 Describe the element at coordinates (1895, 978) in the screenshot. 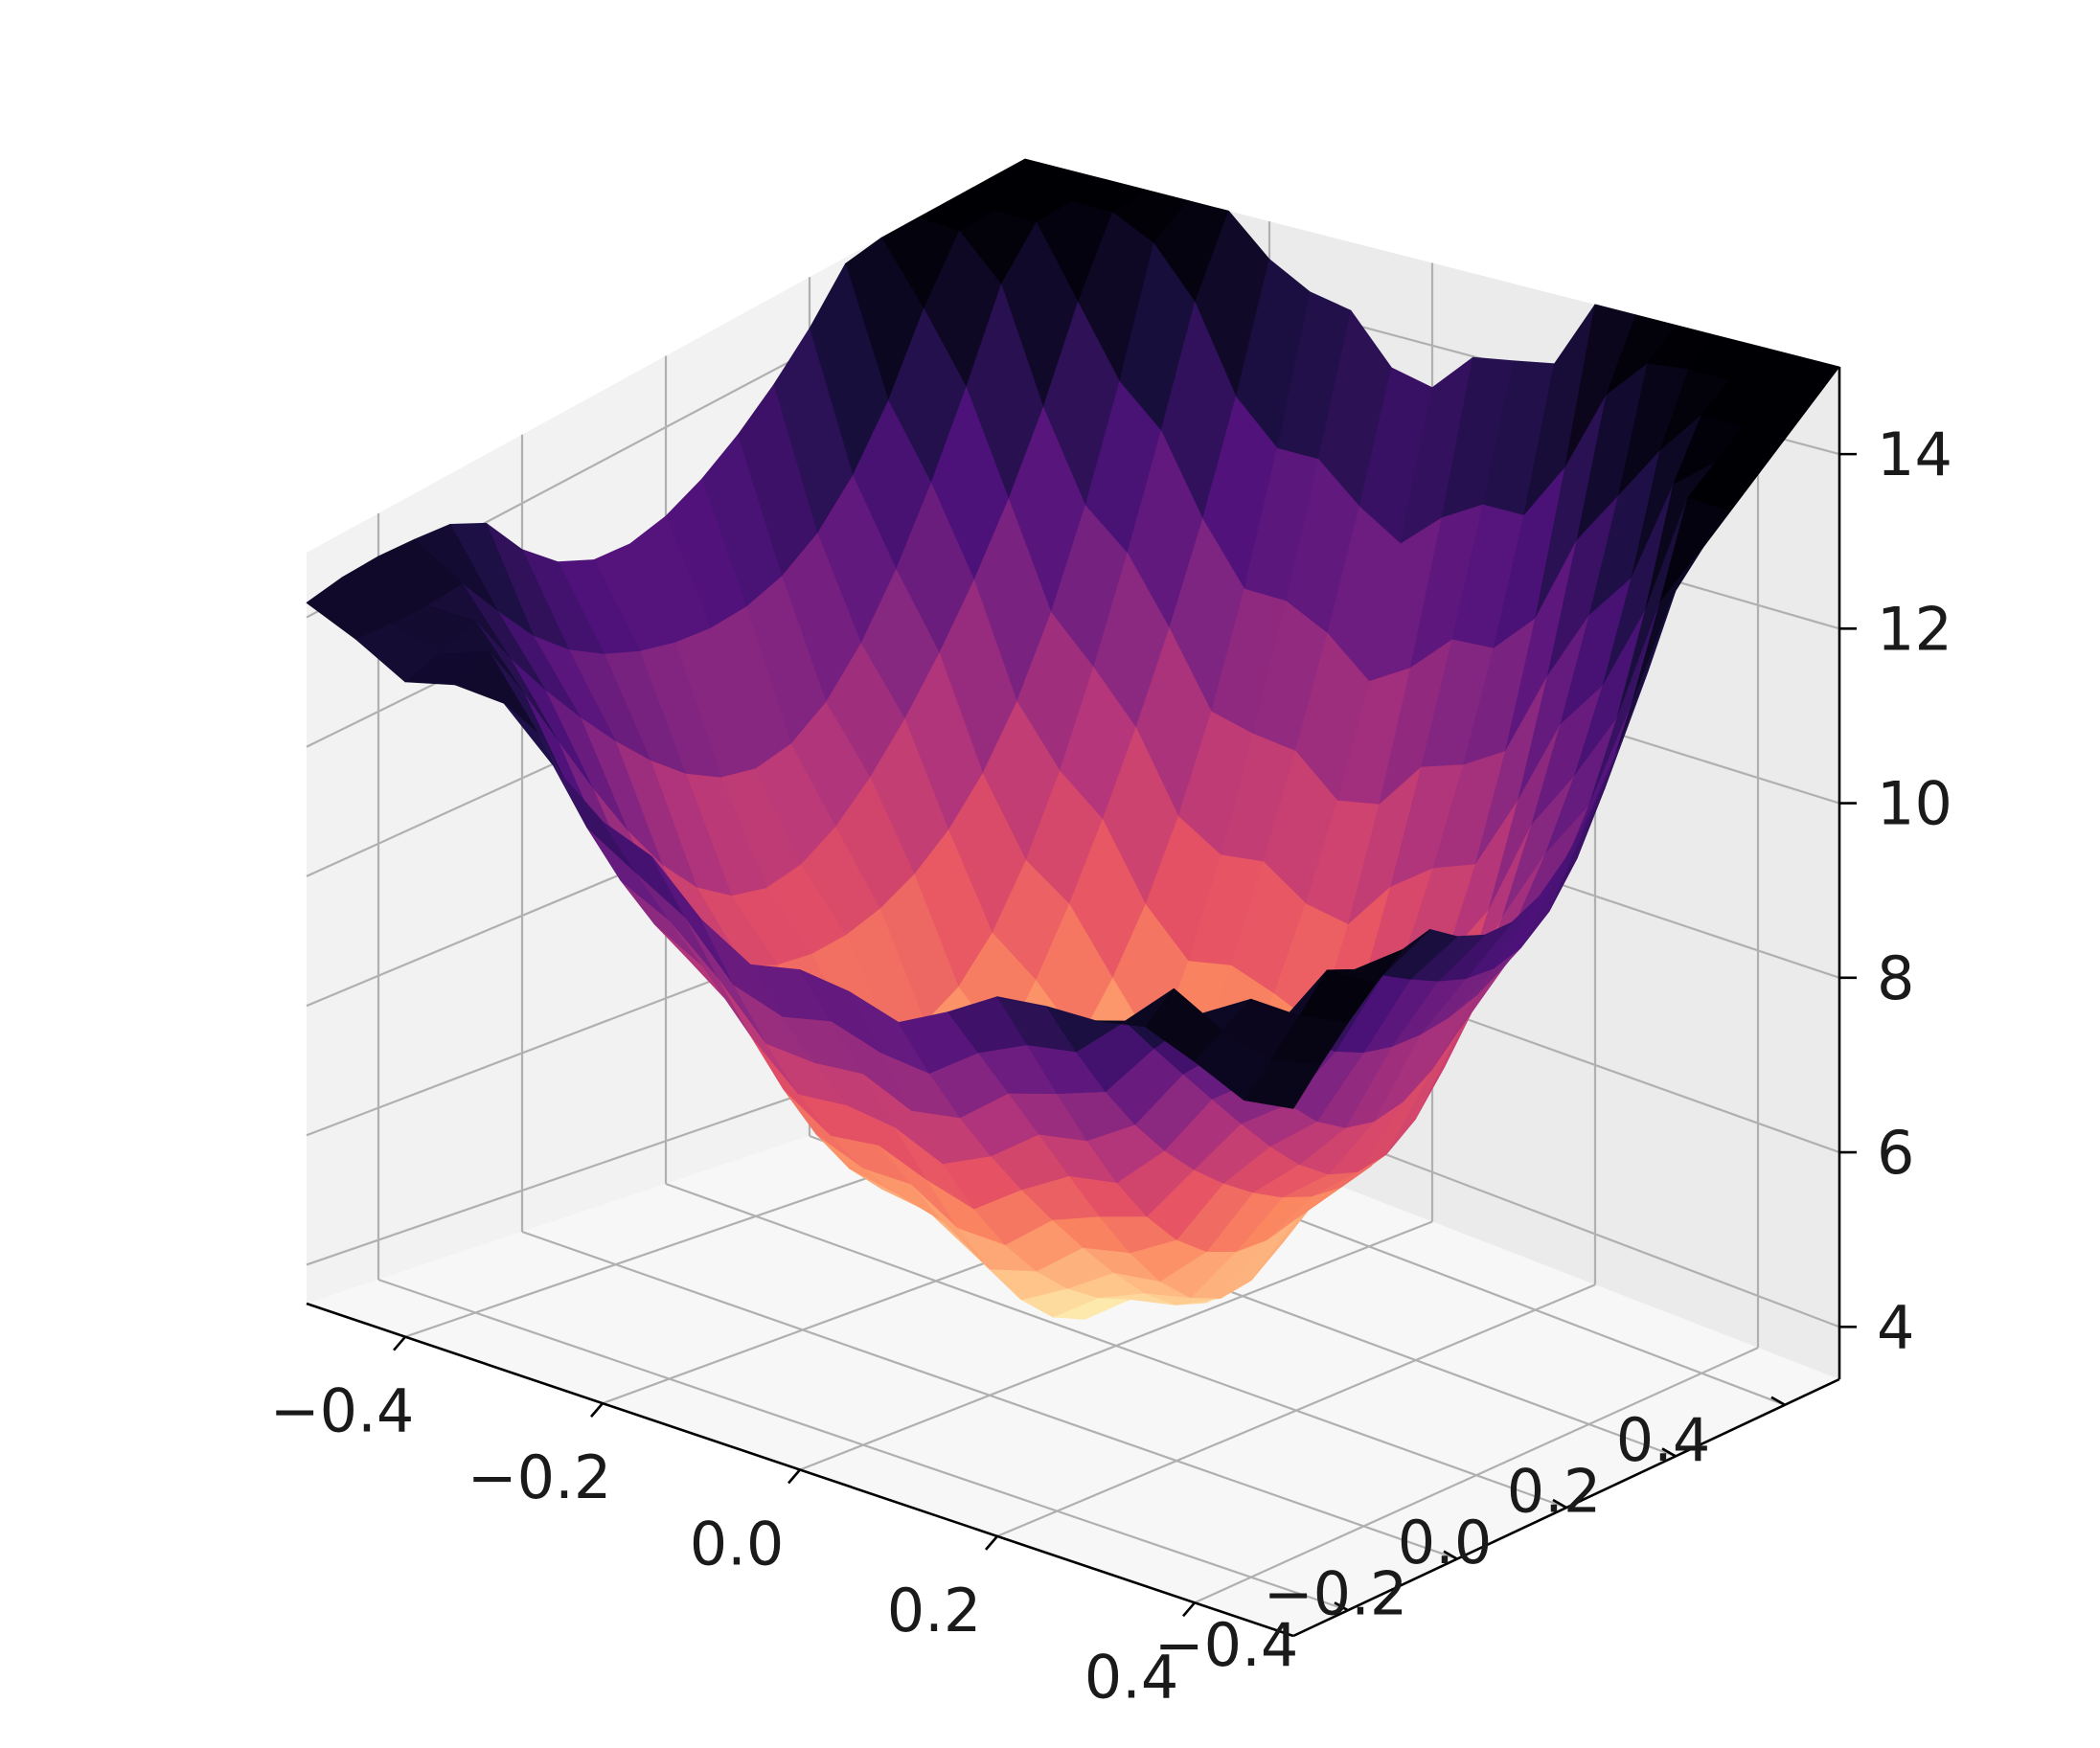

I see `z-tick-label: 8` at that location.